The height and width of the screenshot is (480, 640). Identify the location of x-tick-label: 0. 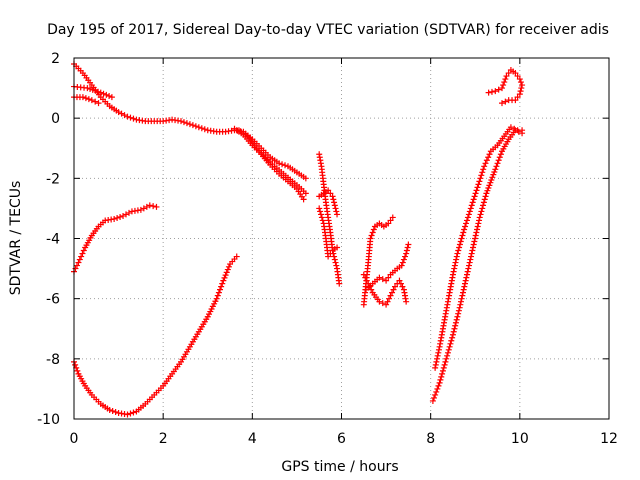
(74, 439).